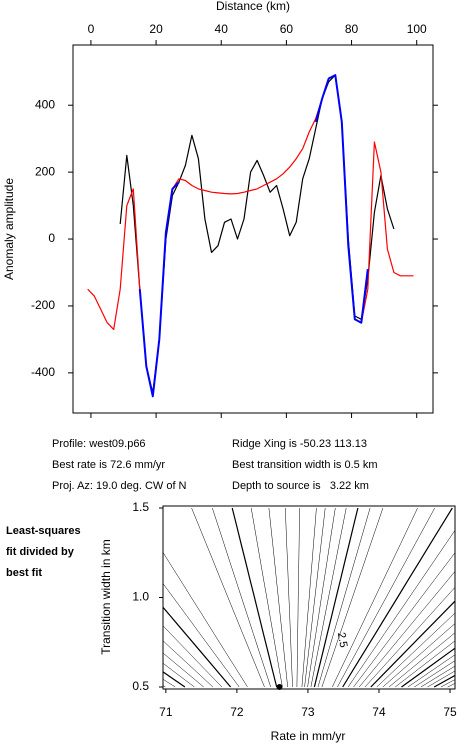 The width and height of the screenshot is (467, 745). I want to click on y-tick-label: 400, so click(45, 104).